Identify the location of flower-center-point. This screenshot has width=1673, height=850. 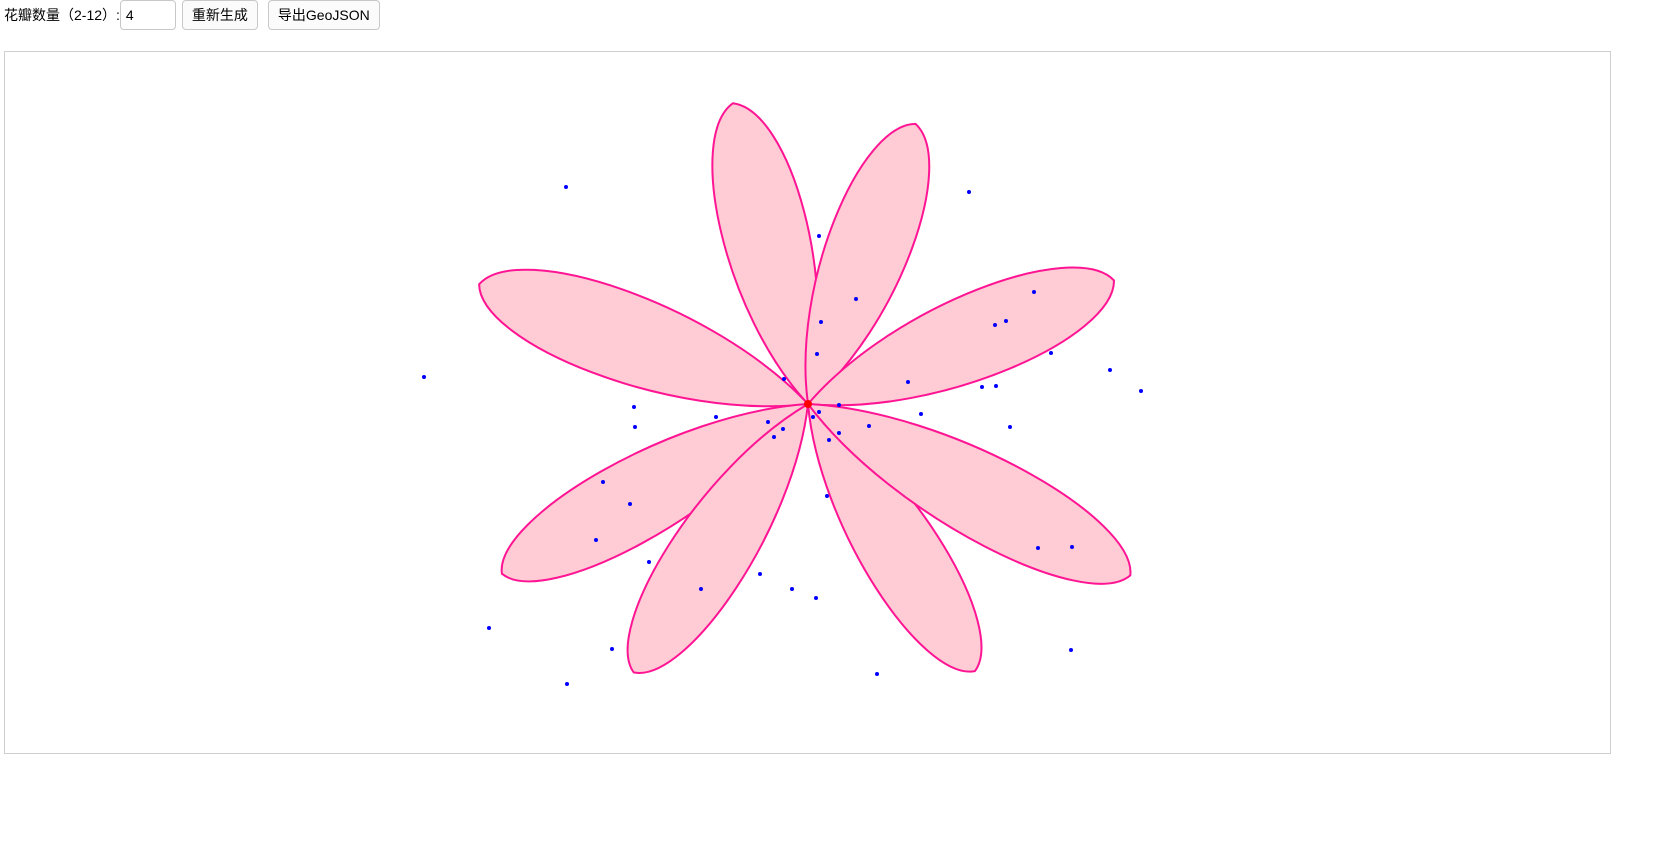
(808, 404).